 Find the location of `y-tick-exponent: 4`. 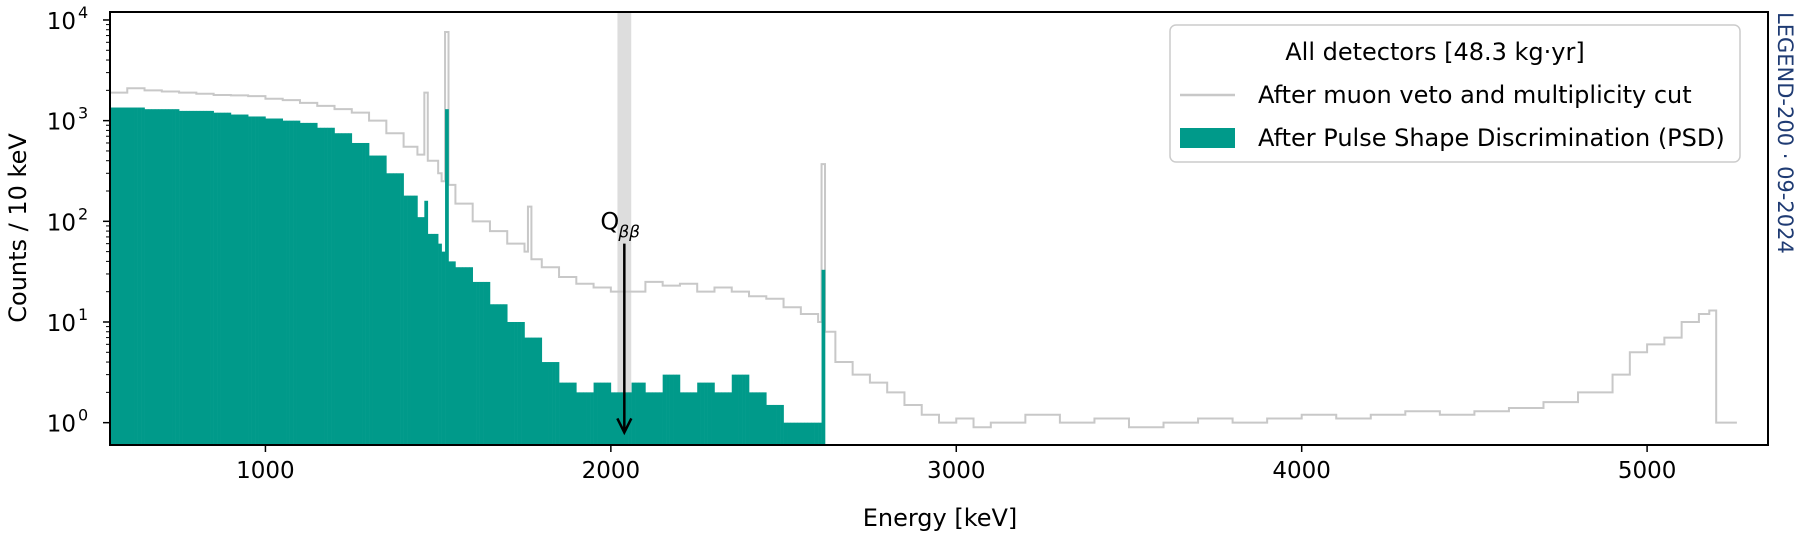

y-tick-exponent: 4 is located at coordinates (83, 12).